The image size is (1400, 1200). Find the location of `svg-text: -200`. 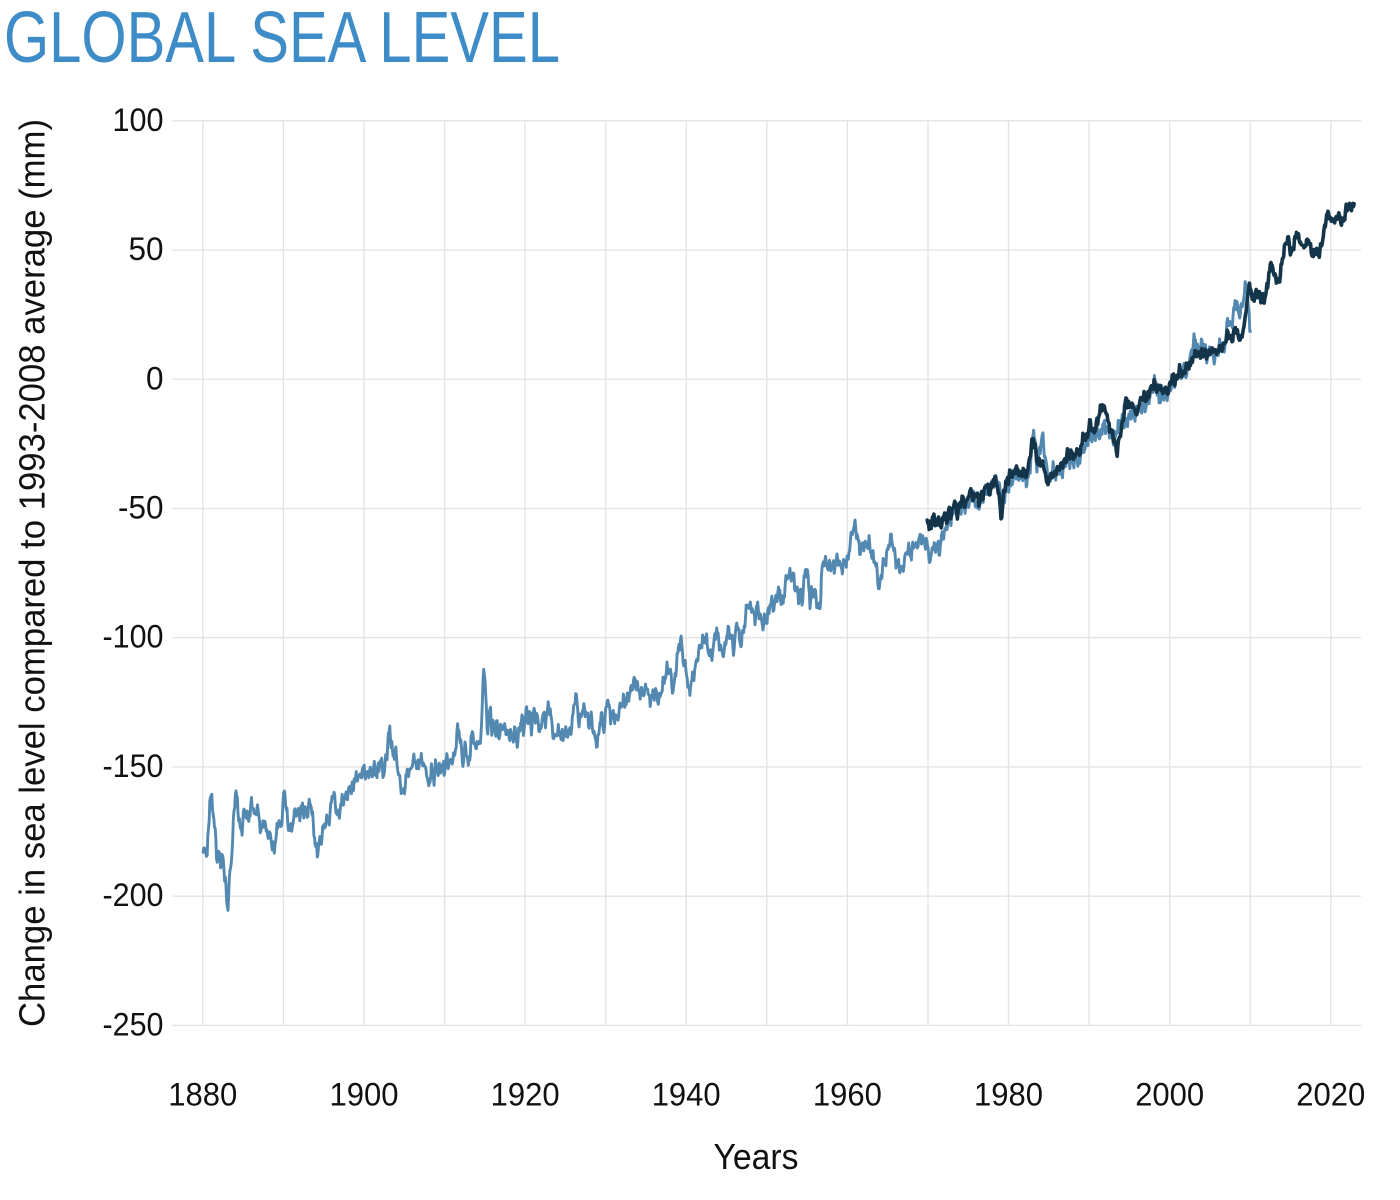

svg-text: -200 is located at coordinates (133, 895).